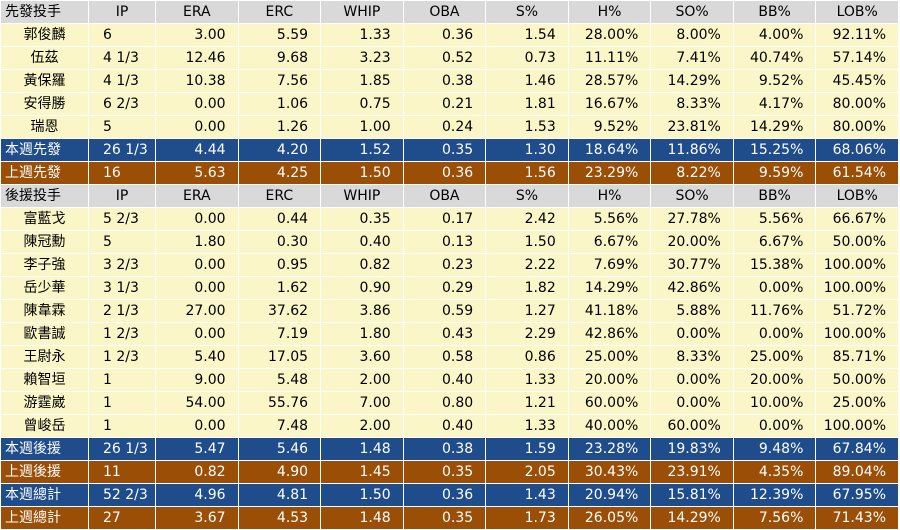 The image size is (900, 530). Describe the element at coordinates (857, 173) in the screenshot. I see `summary-stat-cell: 61.54%` at that location.